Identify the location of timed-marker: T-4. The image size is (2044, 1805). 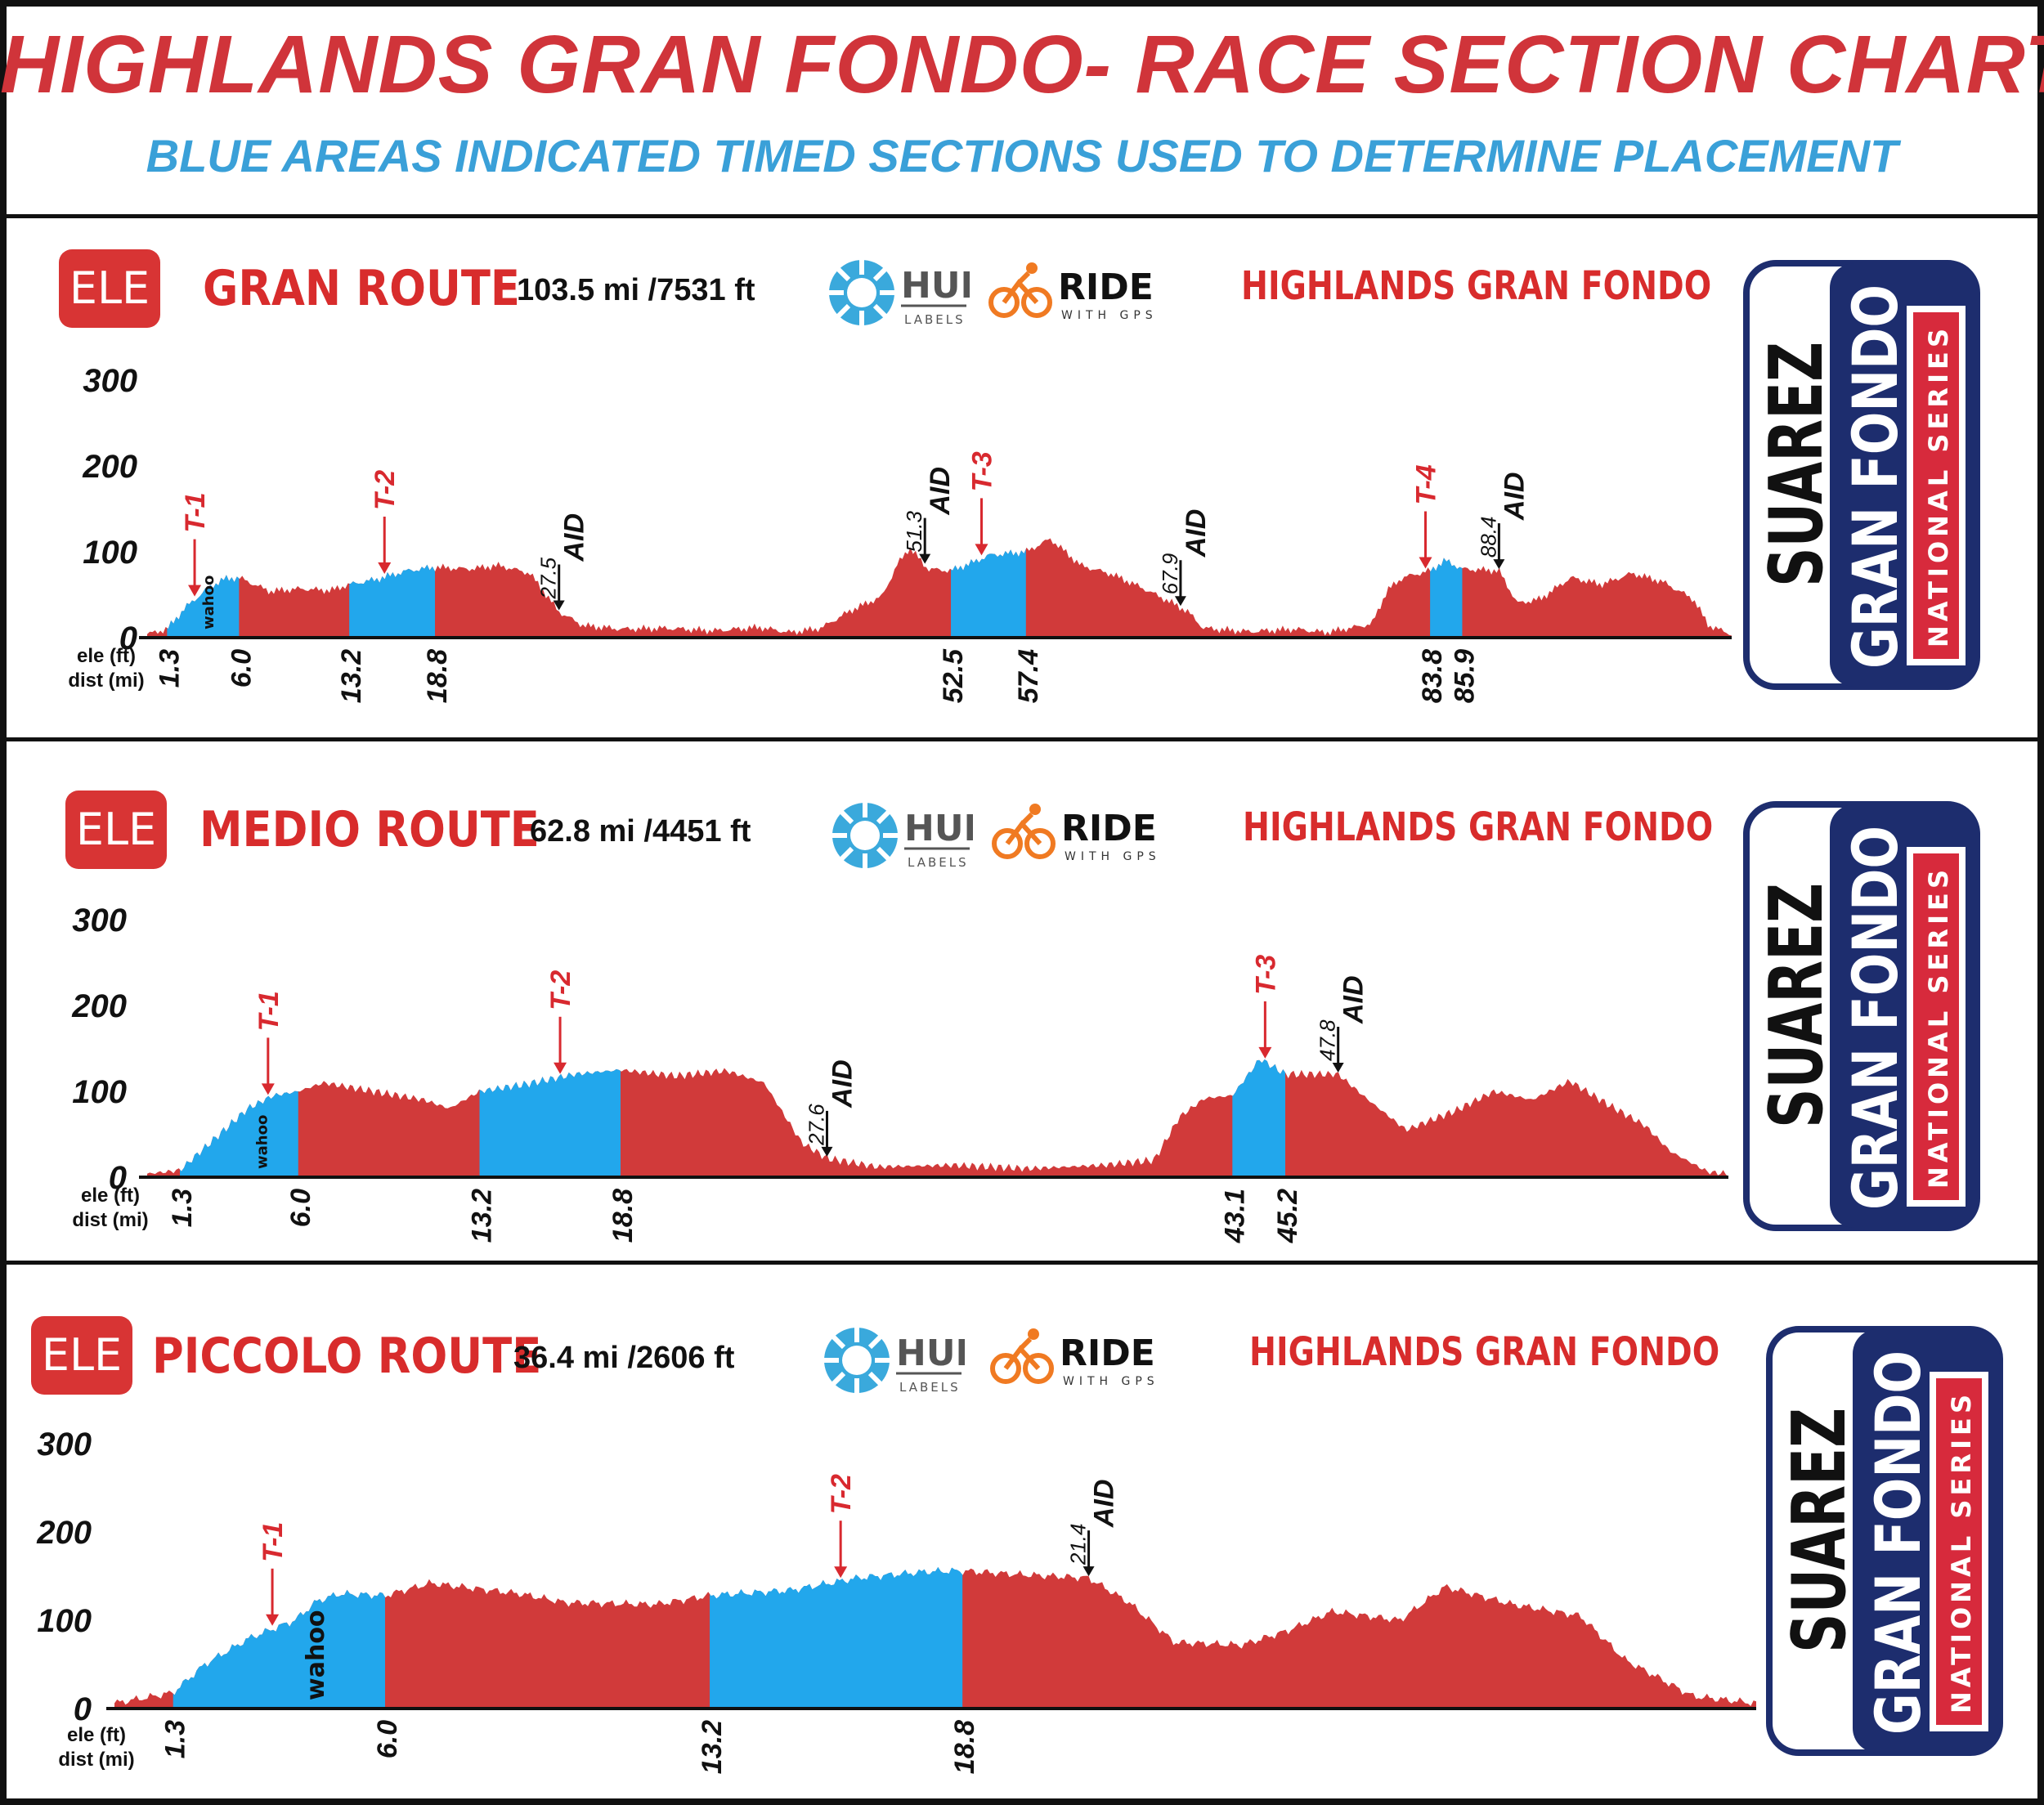
(1426, 516).